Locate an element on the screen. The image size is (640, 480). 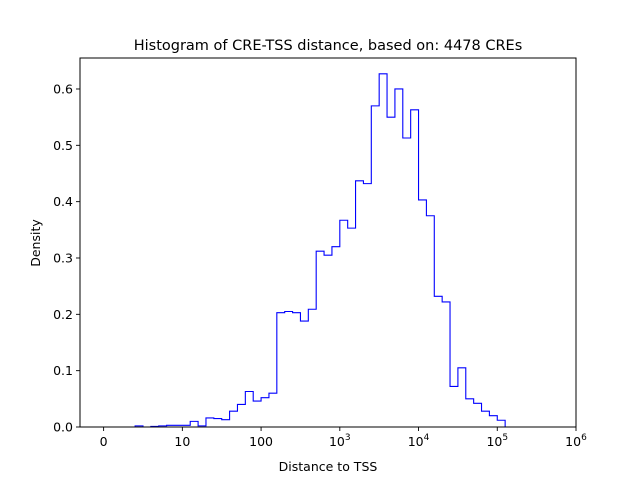
y-tick-label: 0.2 is located at coordinates (63, 314).